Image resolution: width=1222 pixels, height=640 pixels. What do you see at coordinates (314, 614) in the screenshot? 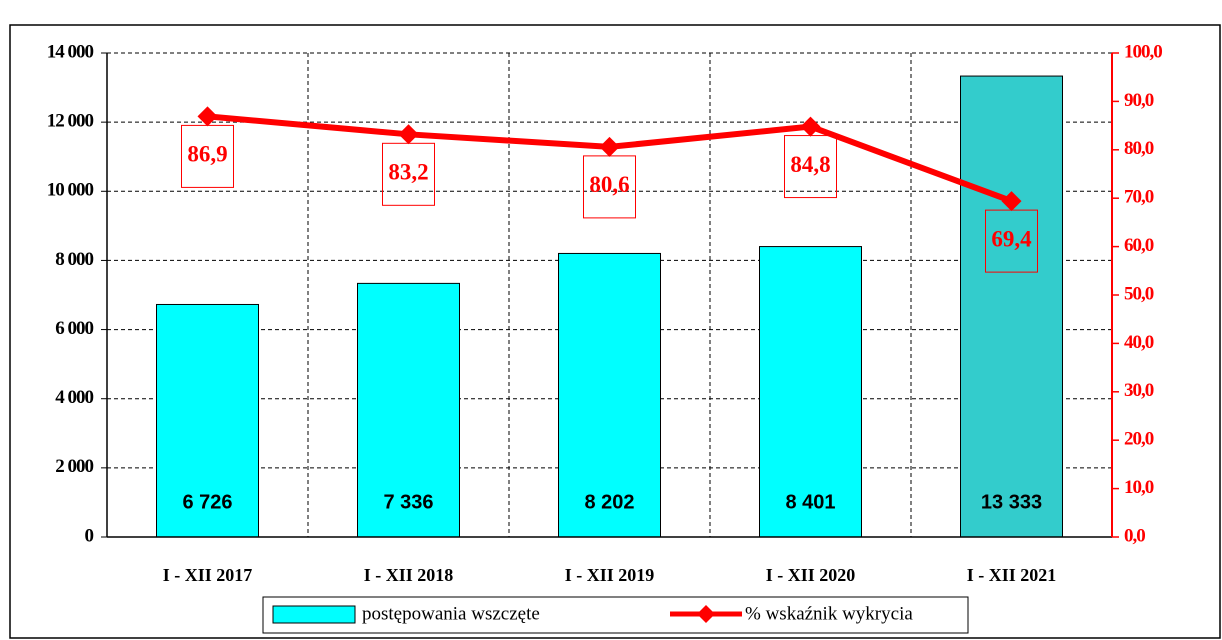
I see `legend-swatch` at bounding box center [314, 614].